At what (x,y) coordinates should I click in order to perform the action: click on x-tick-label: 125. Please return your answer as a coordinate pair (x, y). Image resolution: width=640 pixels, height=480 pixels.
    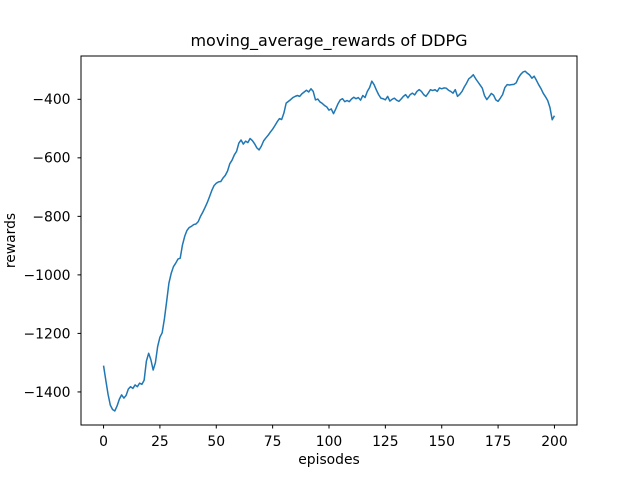
    Looking at the image, I should click on (385, 442).